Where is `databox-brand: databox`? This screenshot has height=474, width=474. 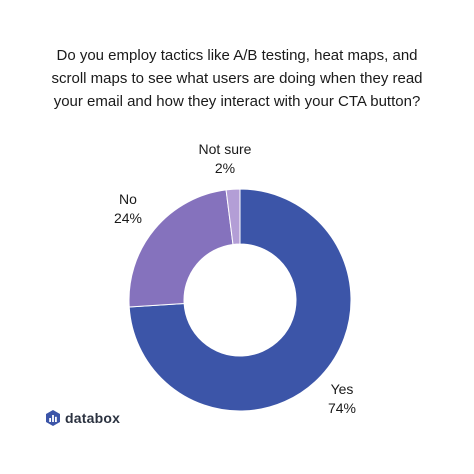
databox-brand: databox is located at coordinates (83, 418).